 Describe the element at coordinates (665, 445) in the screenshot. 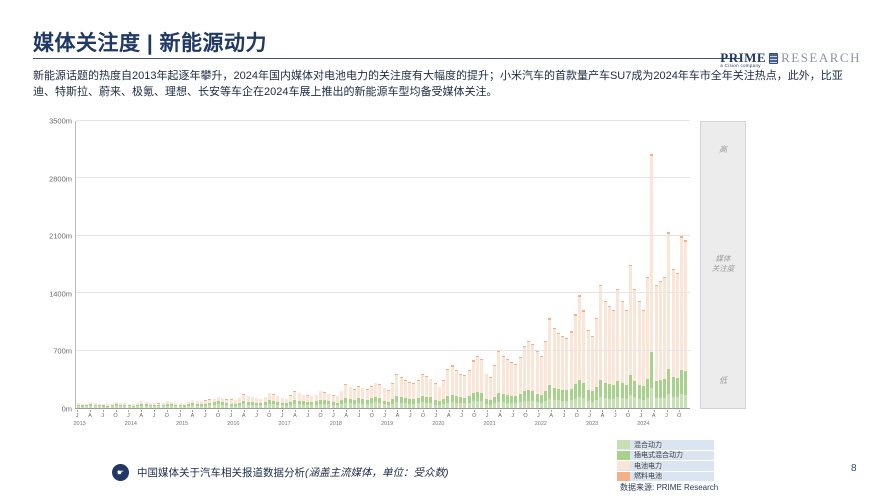

I see `legend-row: 混合动力` at that location.